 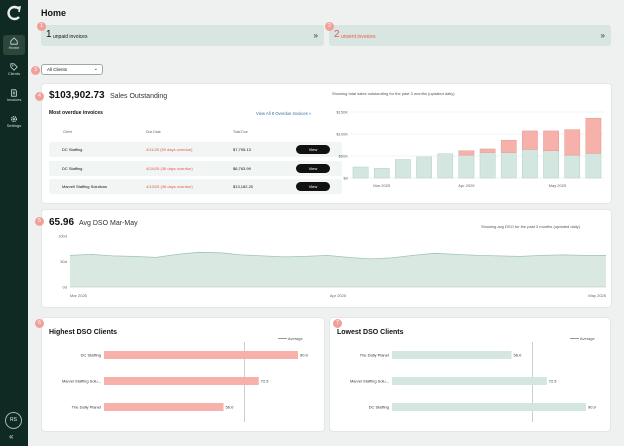 I want to click on unpaid-invoices-banner: 1 1 unpaid invoices », so click(x=180, y=34).